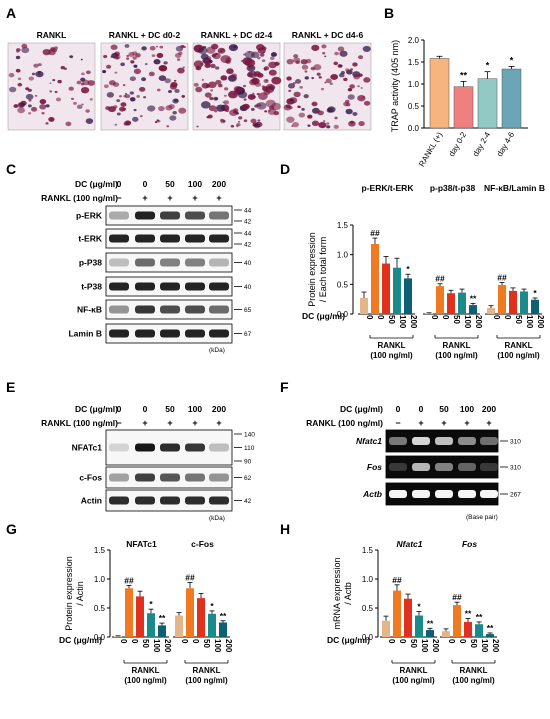  Describe the element at coordinates (170, 409) in the screenshot. I see `dc-value: 50` at that location.